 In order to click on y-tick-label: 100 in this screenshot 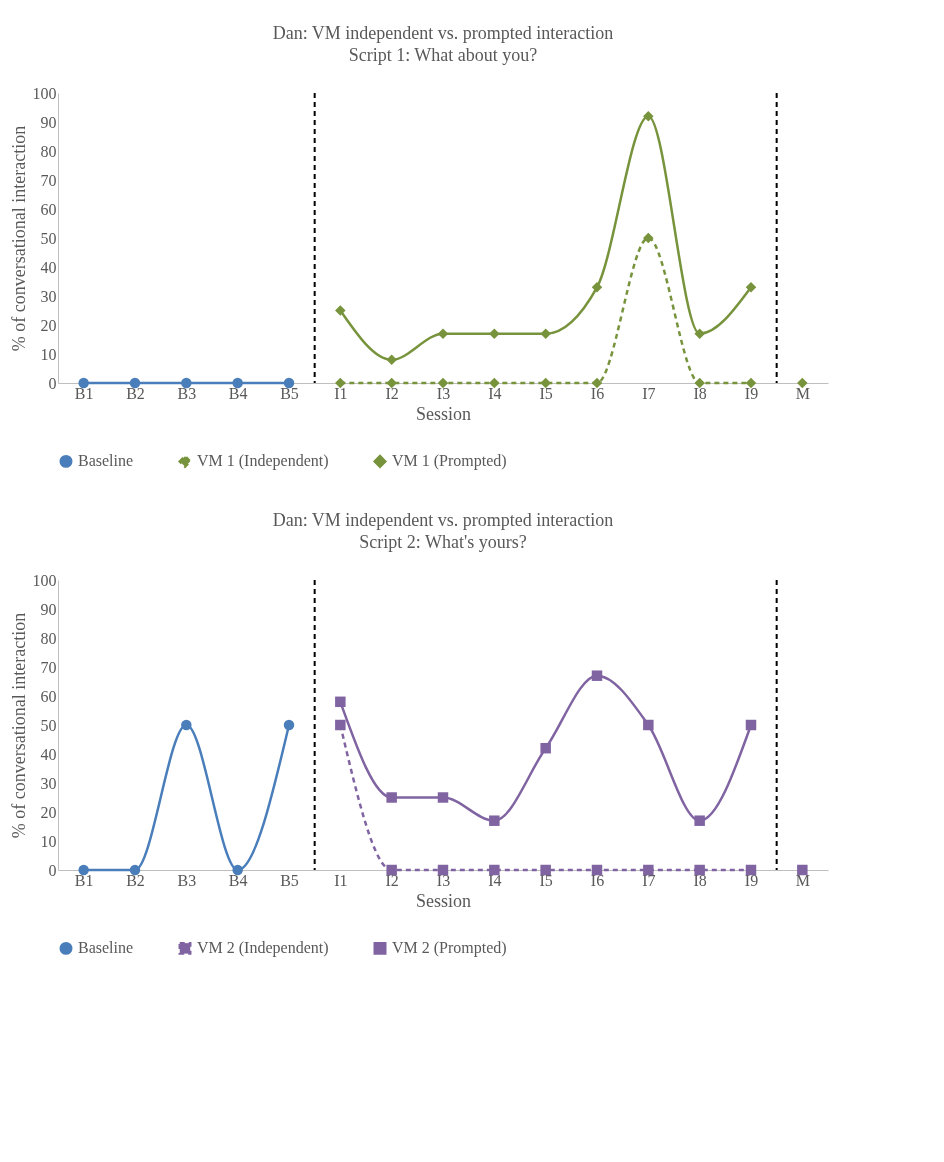, I will do `click(44, 580)`.